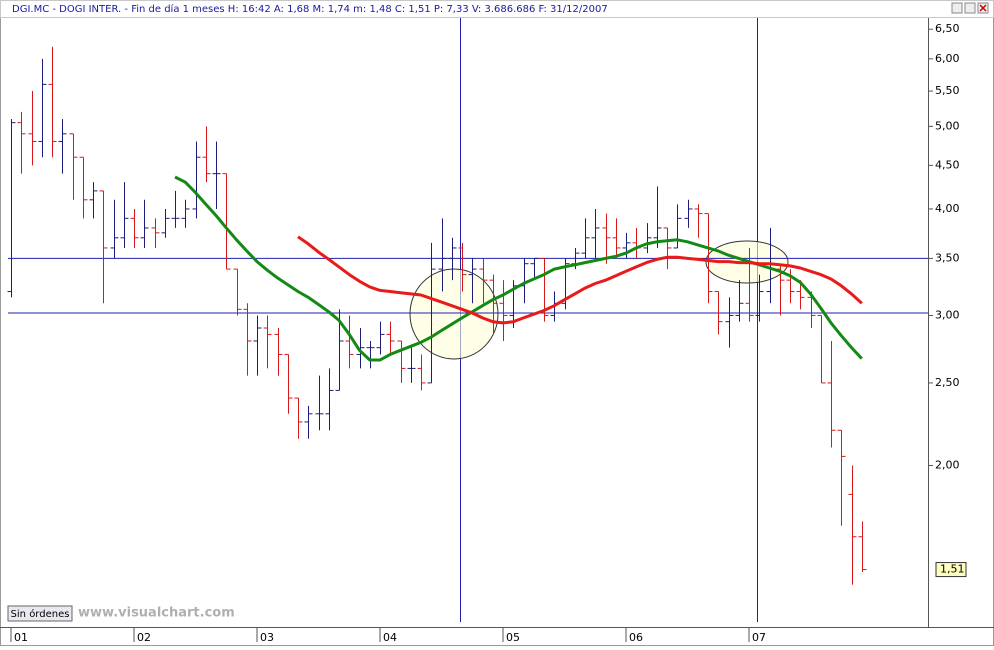 This screenshot has height=650, width=994. I want to click on x-tick-label: 01, so click(21, 637).